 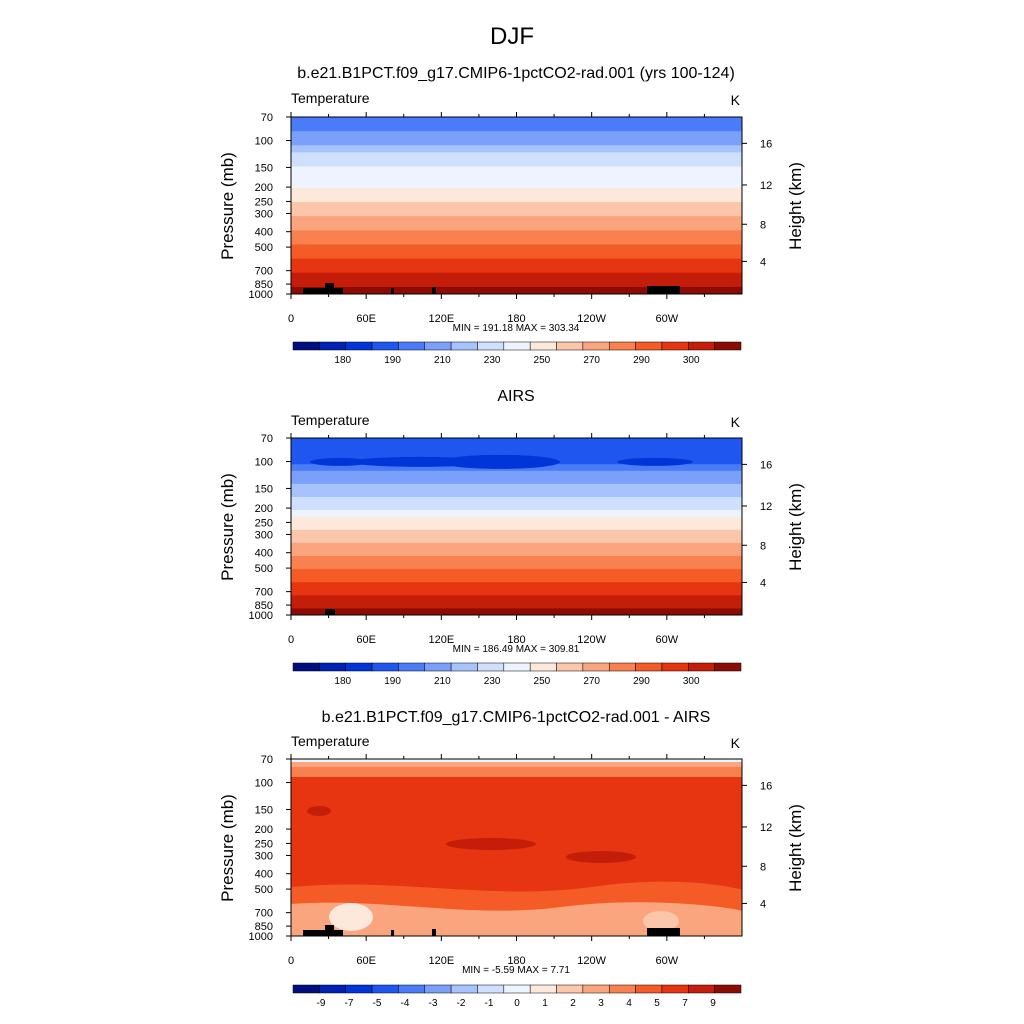 What do you see at coordinates (441, 961) in the screenshot?
I see `x-tick-label: 120E` at bounding box center [441, 961].